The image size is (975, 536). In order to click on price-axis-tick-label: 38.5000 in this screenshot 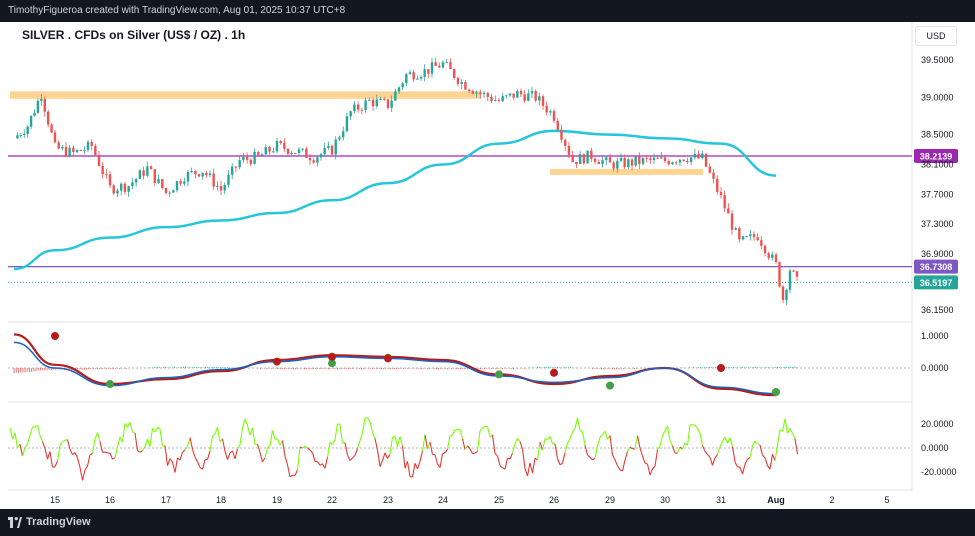, I will do `click(937, 135)`.